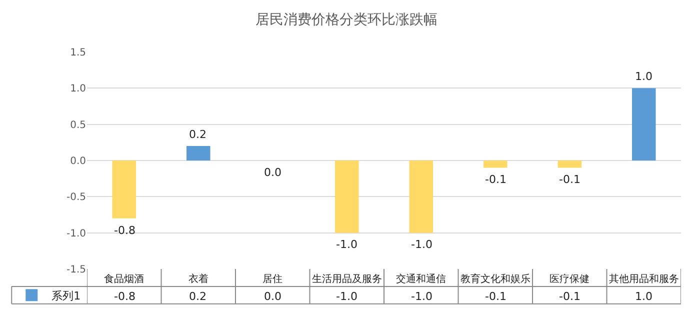  What do you see at coordinates (421, 279) in the screenshot?
I see `x-tick-label: 交通和通信` at bounding box center [421, 279].